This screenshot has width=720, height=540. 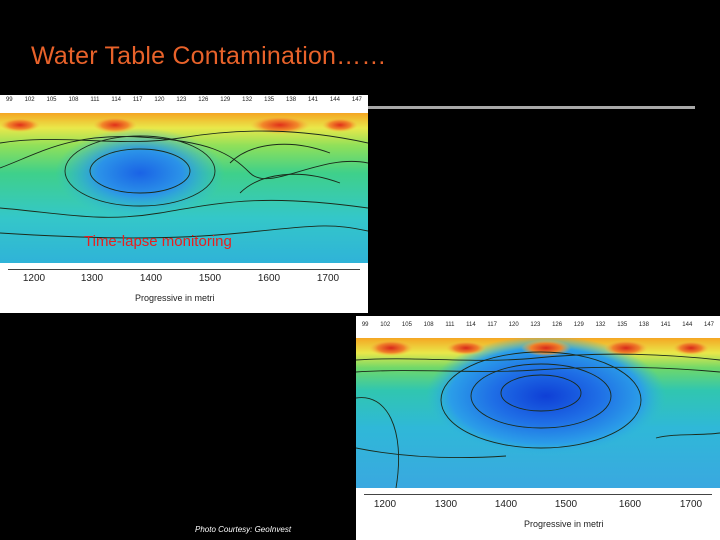 I want to click on title-rule, so click(x=529, y=107).